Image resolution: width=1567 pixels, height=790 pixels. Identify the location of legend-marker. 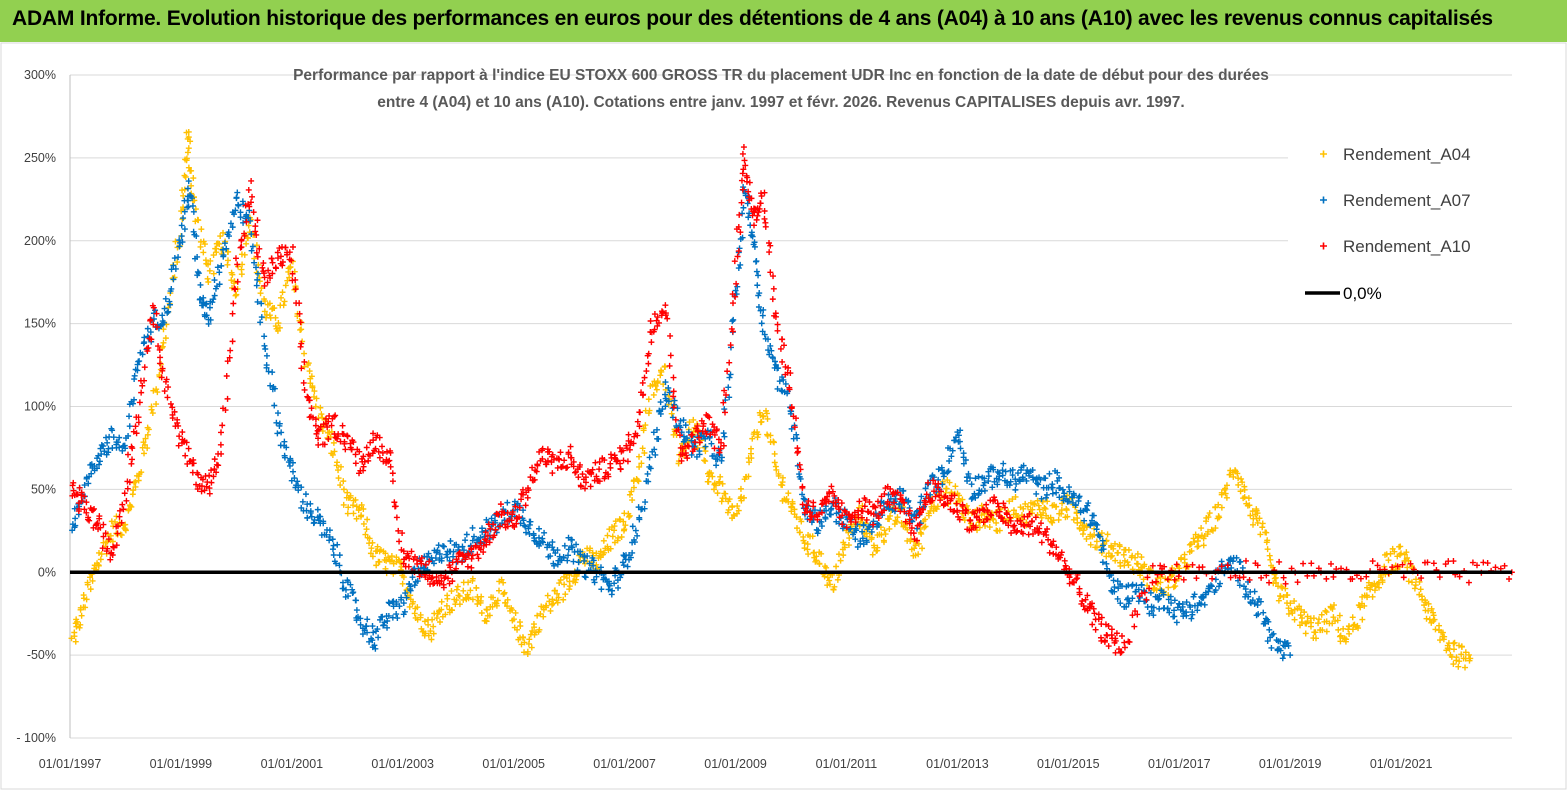
(1323, 246).